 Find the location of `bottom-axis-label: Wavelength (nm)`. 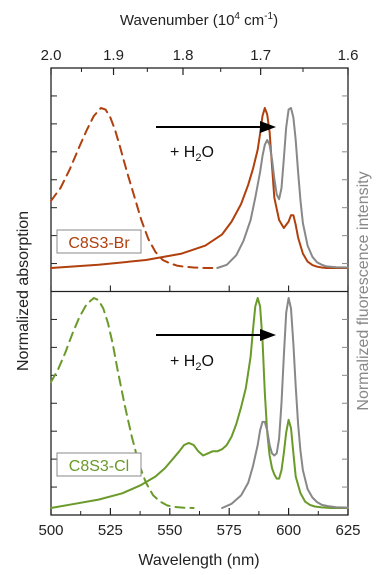

bottom-axis-label: Wavelength (nm) is located at coordinates (198, 560).